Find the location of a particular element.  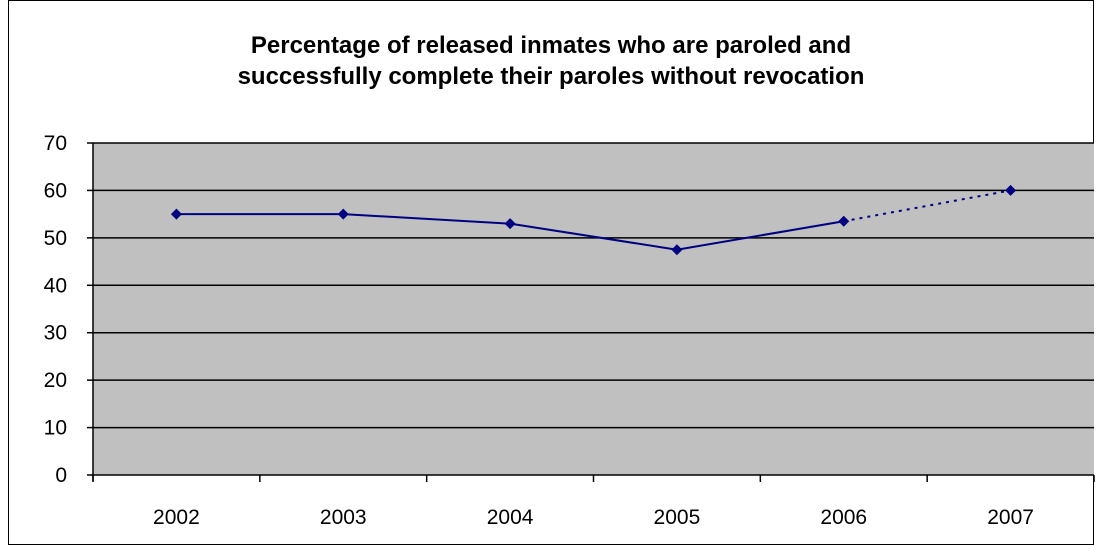

y-tick-label-0: 0 is located at coordinates (61, 475).